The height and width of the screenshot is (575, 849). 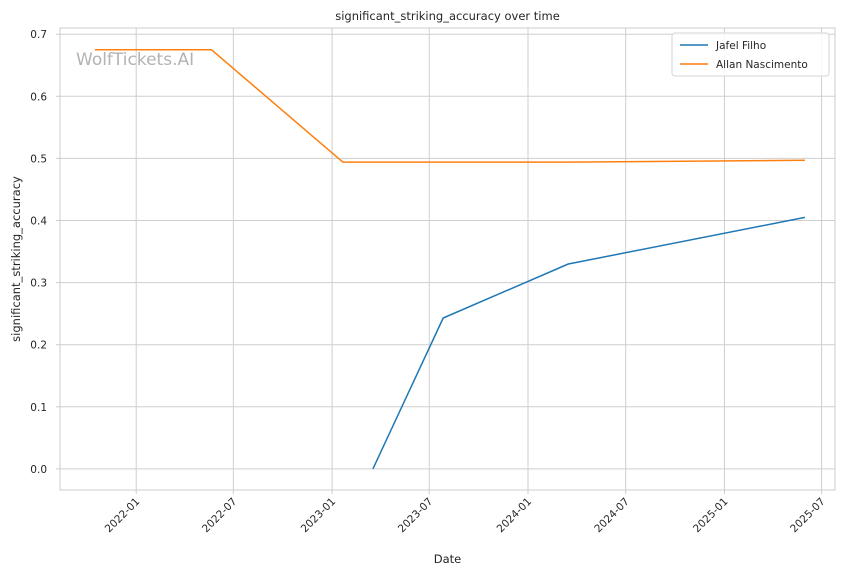 I want to click on y-tick-label: 0.2, so click(x=38, y=346).